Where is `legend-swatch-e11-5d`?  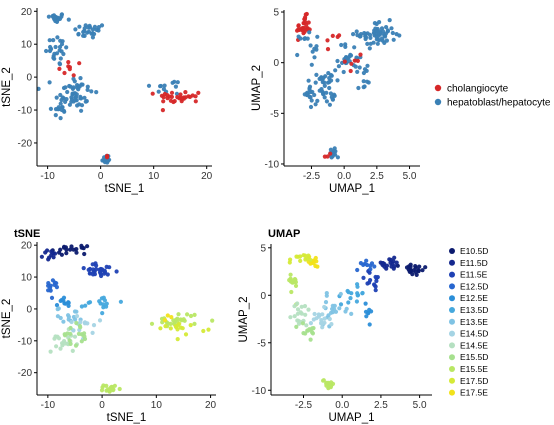 legend-swatch-e11-5d is located at coordinates (452, 262).